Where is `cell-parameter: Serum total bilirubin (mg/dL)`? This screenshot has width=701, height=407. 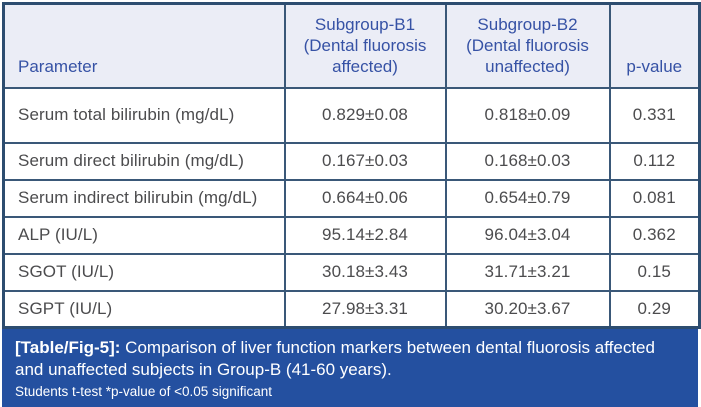 cell-parameter: Serum total bilirubin (mg/dL) is located at coordinates (144, 115).